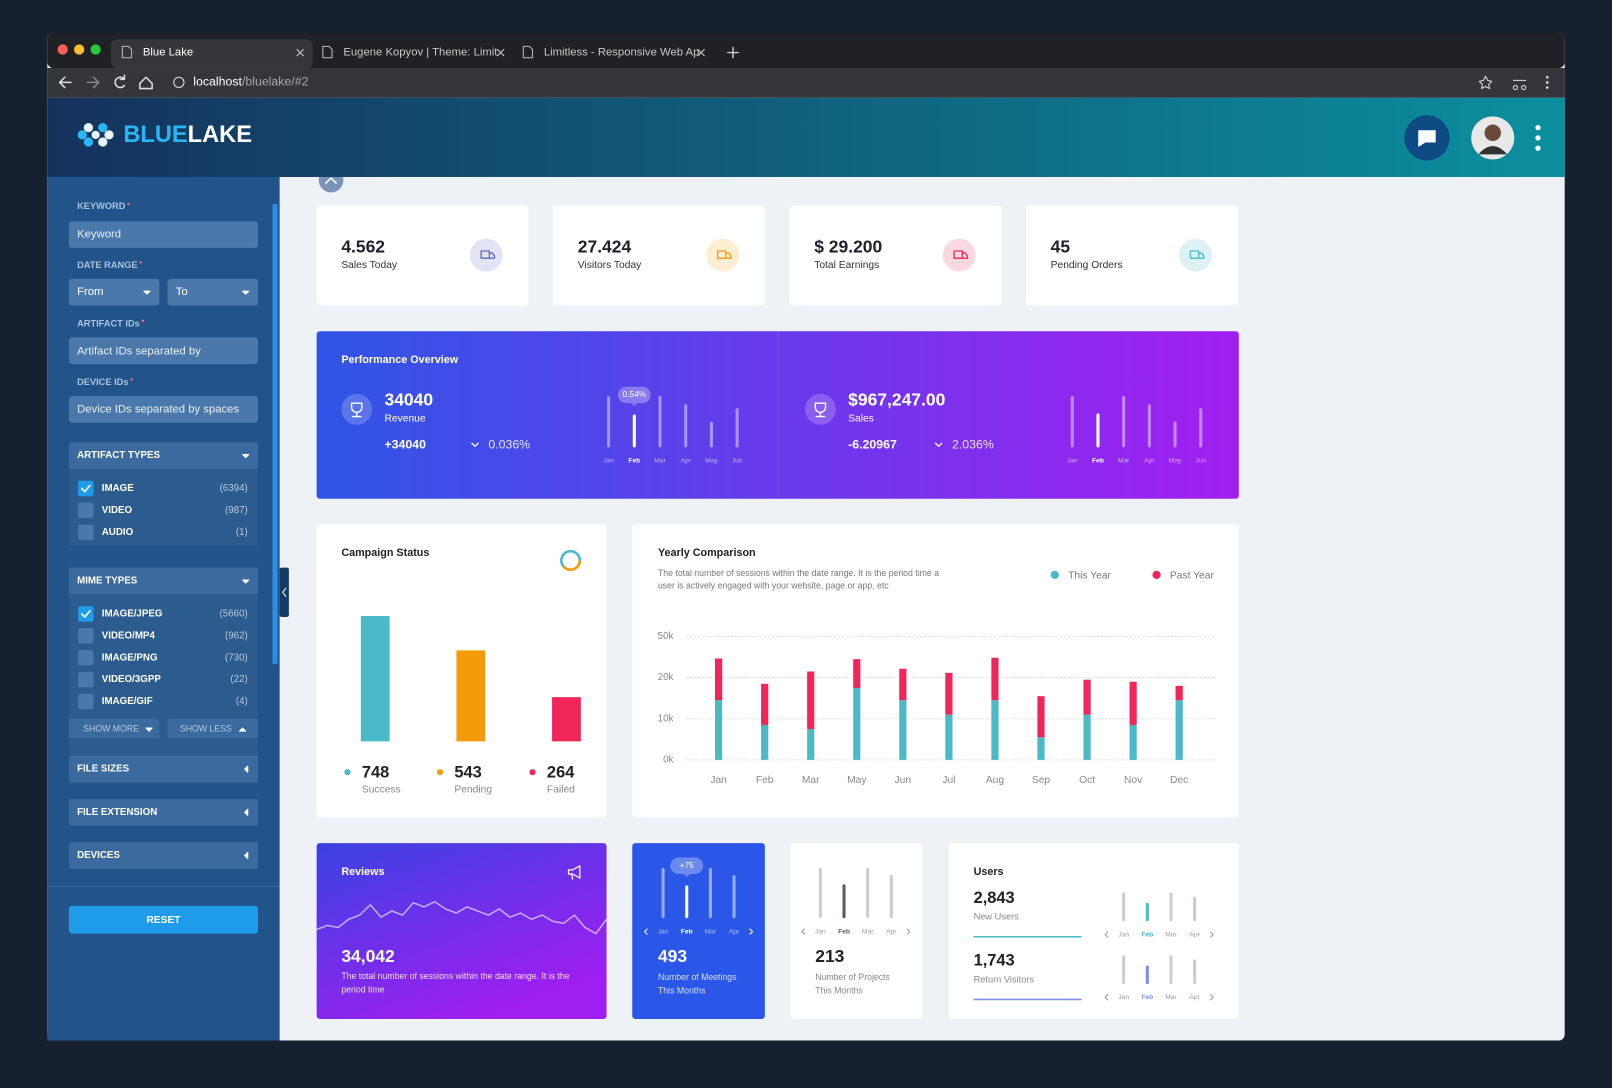 The height and width of the screenshot is (1088, 1612). Describe the element at coordinates (118, 488) in the screenshot. I see `filter-option: IMAGE` at that location.